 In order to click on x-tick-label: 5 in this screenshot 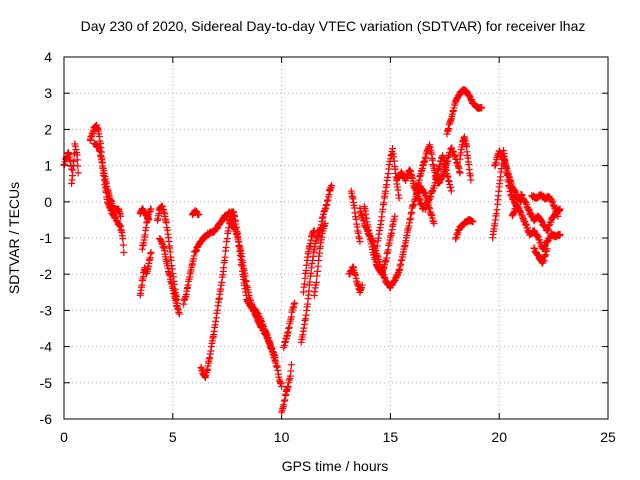, I will do `click(173, 437)`.